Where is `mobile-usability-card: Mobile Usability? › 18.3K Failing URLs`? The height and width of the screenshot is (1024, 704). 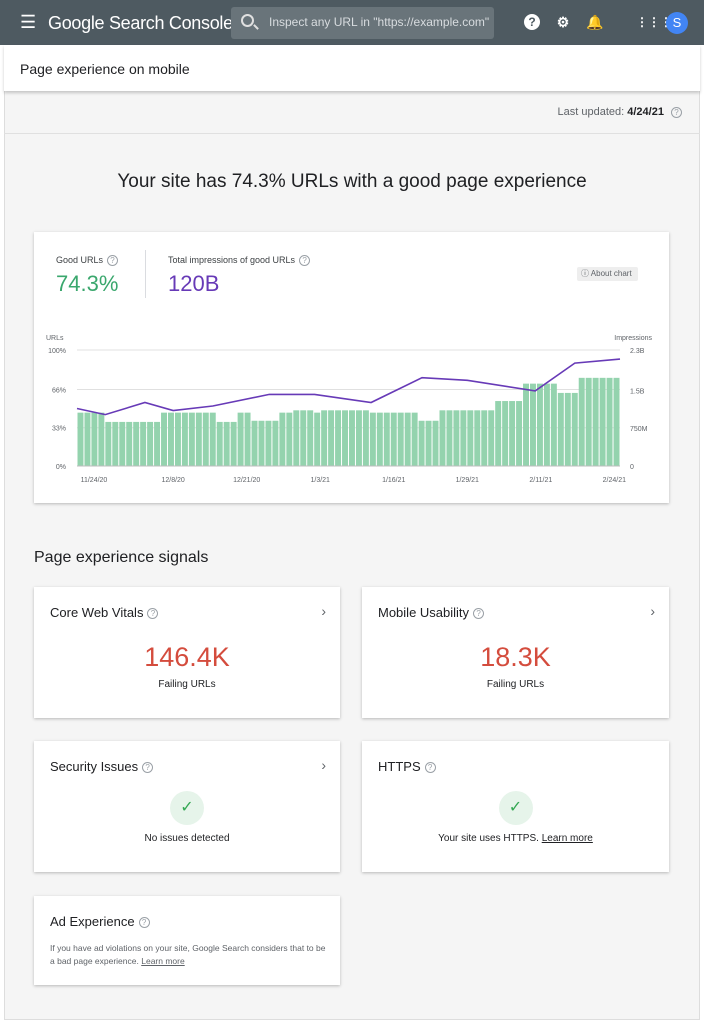
mobile-usability-card: Mobile Usability? › 18.3K Failing URLs is located at coordinates (515, 652).